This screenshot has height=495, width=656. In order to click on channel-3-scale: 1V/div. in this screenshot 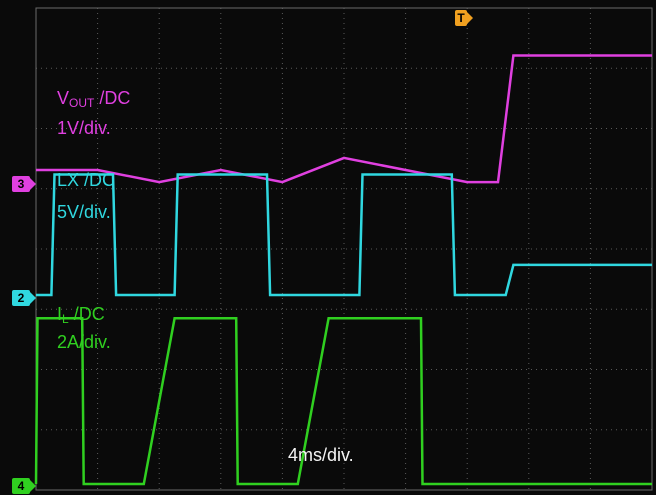, I will do `click(84, 128)`.